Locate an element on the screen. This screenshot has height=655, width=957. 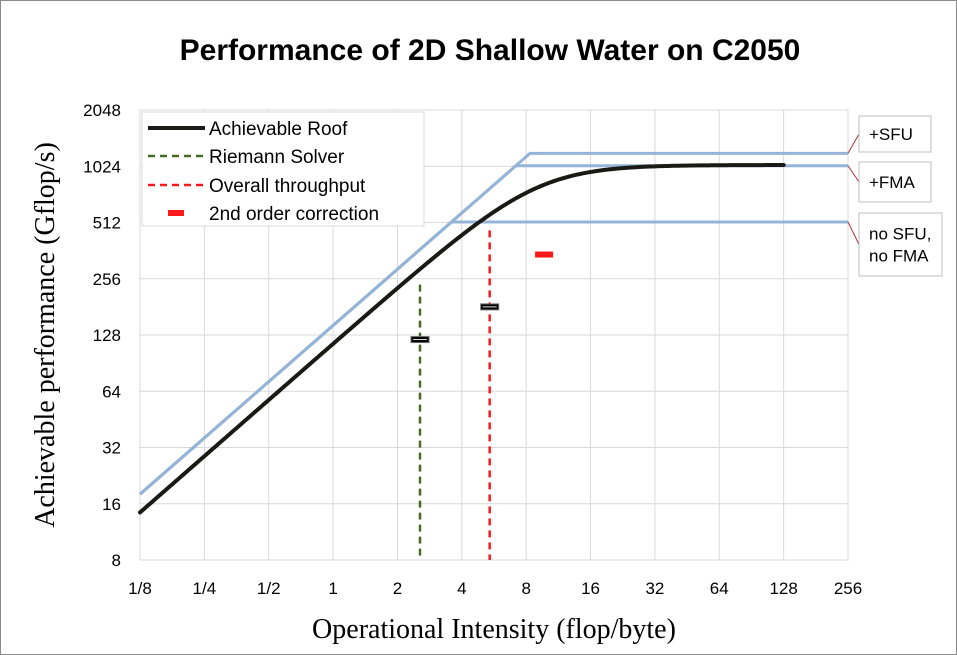
2nd-order-correction-marker is located at coordinates (544, 254).